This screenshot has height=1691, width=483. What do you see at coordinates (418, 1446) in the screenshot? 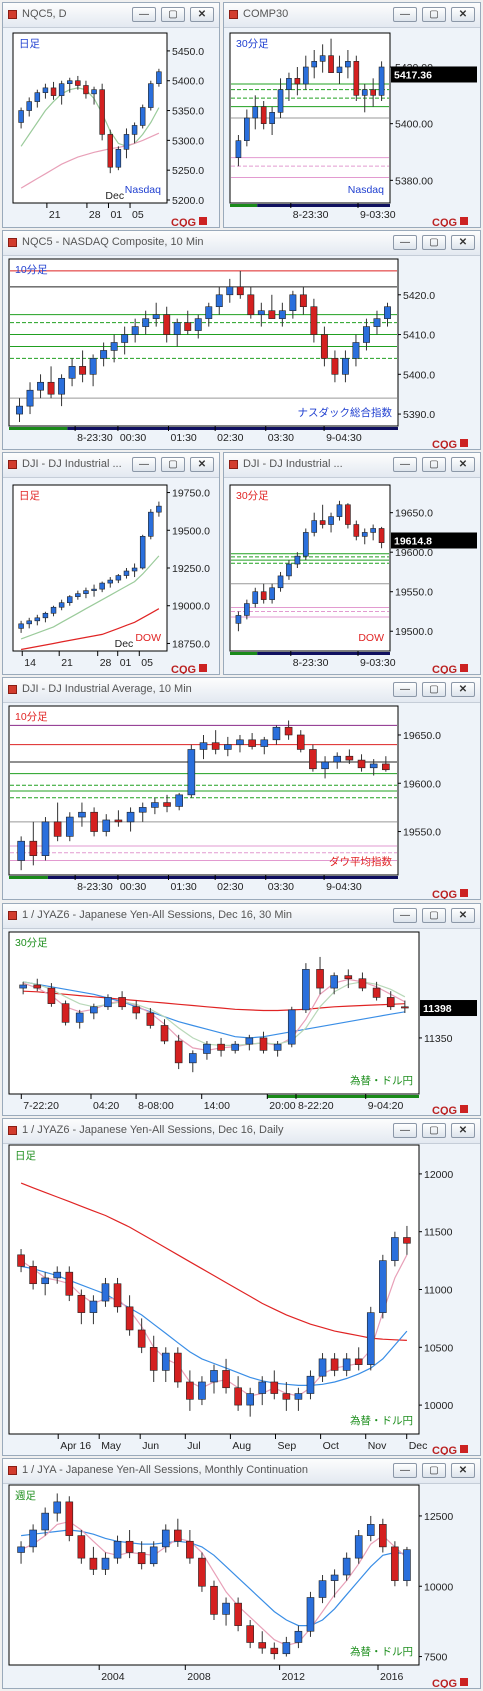
I see `x-tick-label: Dec` at bounding box center [418, 1446].